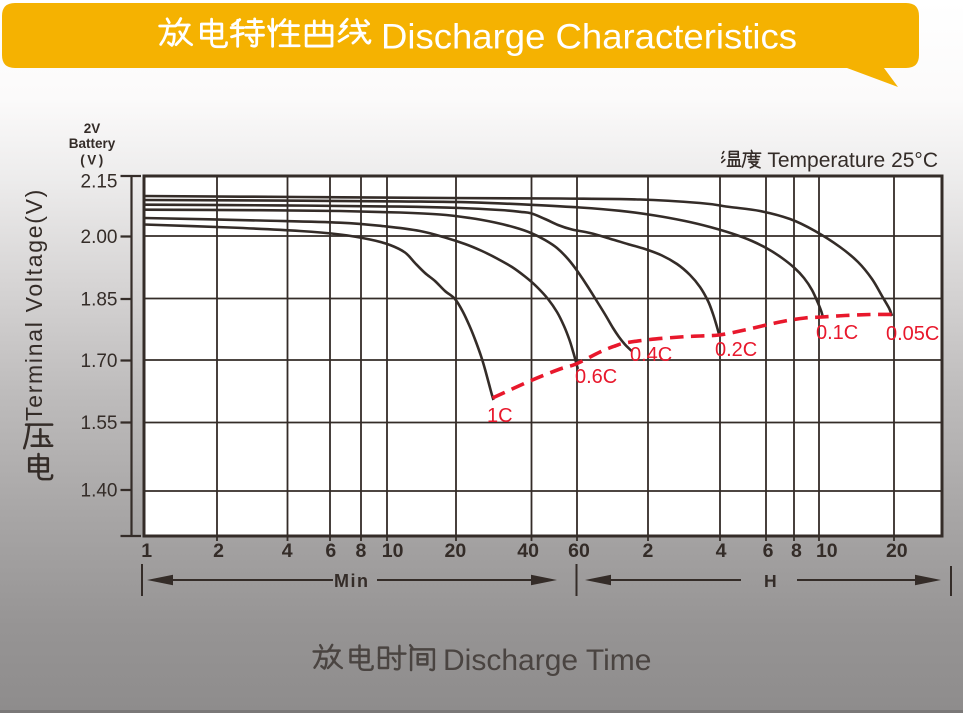  I want to click on svg-text: 1.85, so click(99, 300).